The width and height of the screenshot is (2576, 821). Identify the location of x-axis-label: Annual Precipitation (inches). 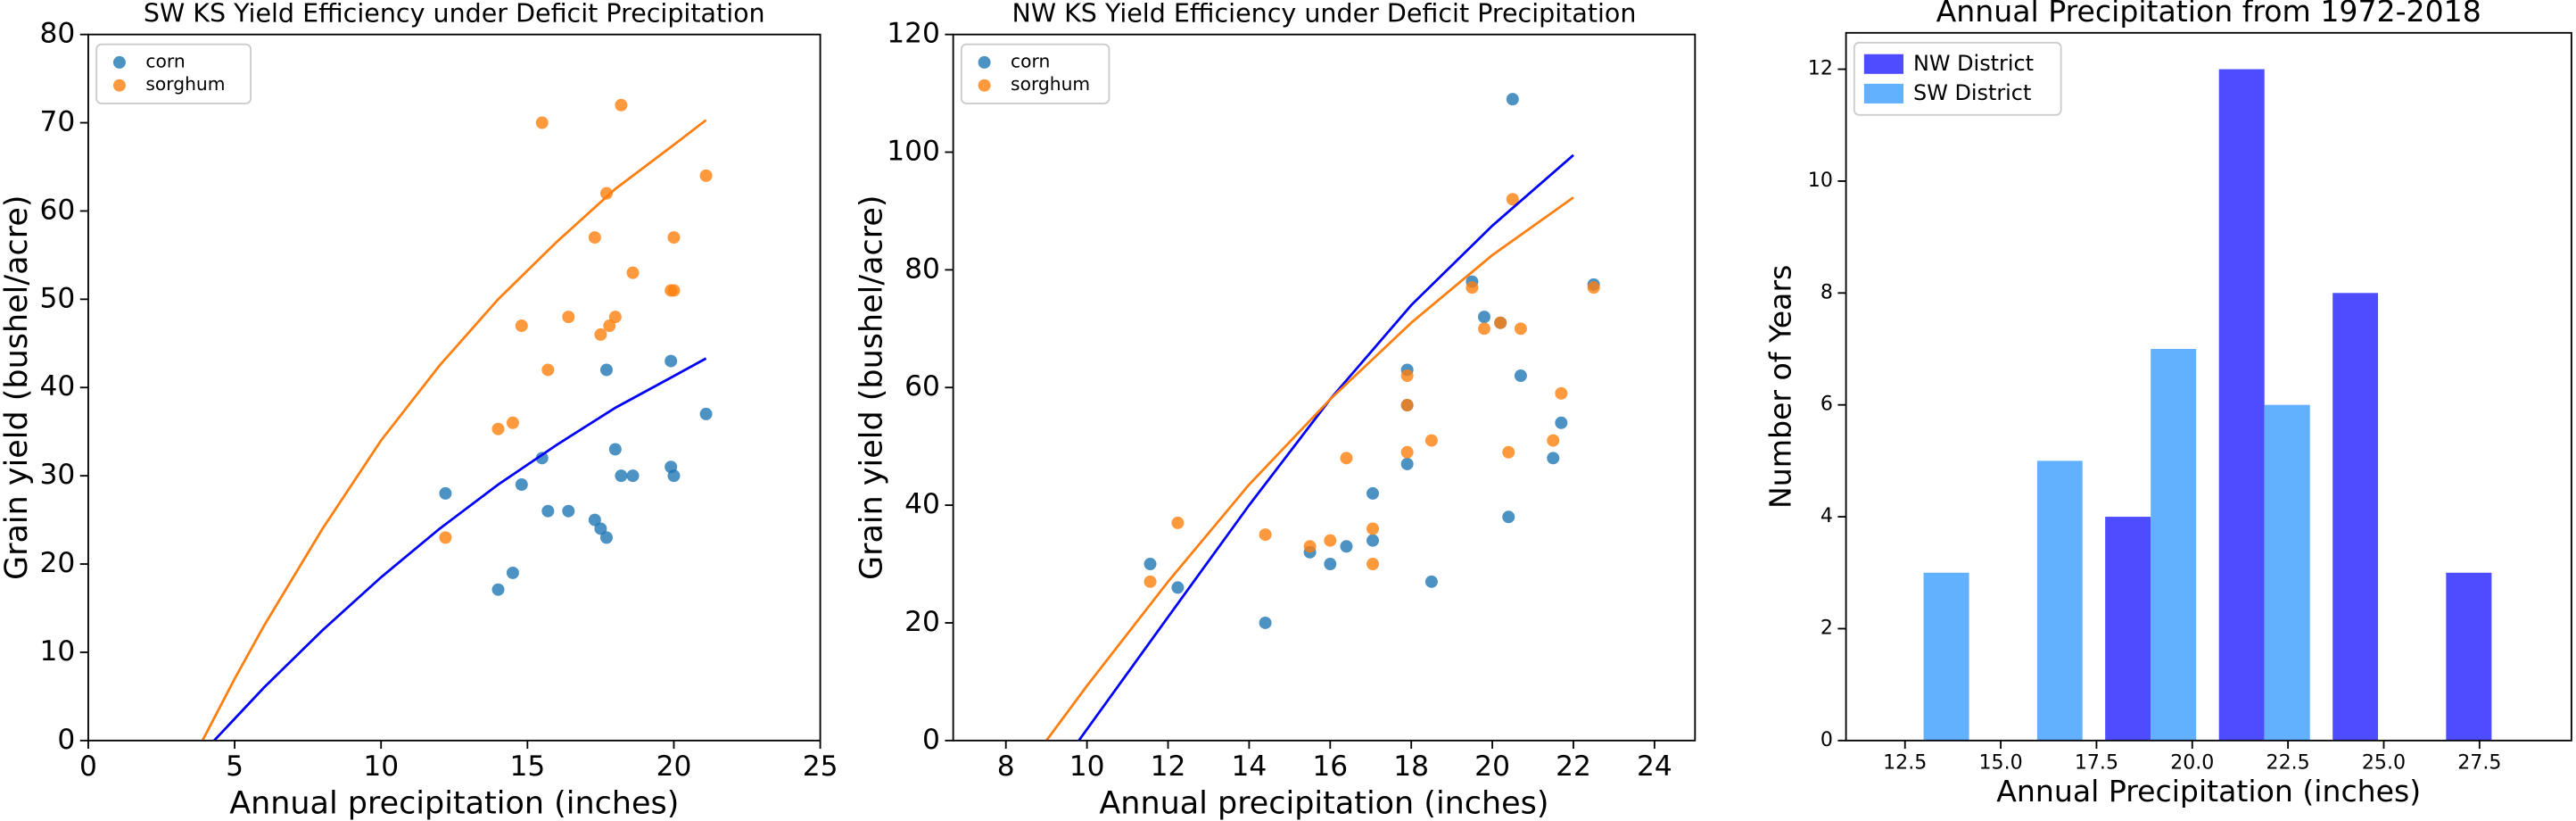
(2209, 791).